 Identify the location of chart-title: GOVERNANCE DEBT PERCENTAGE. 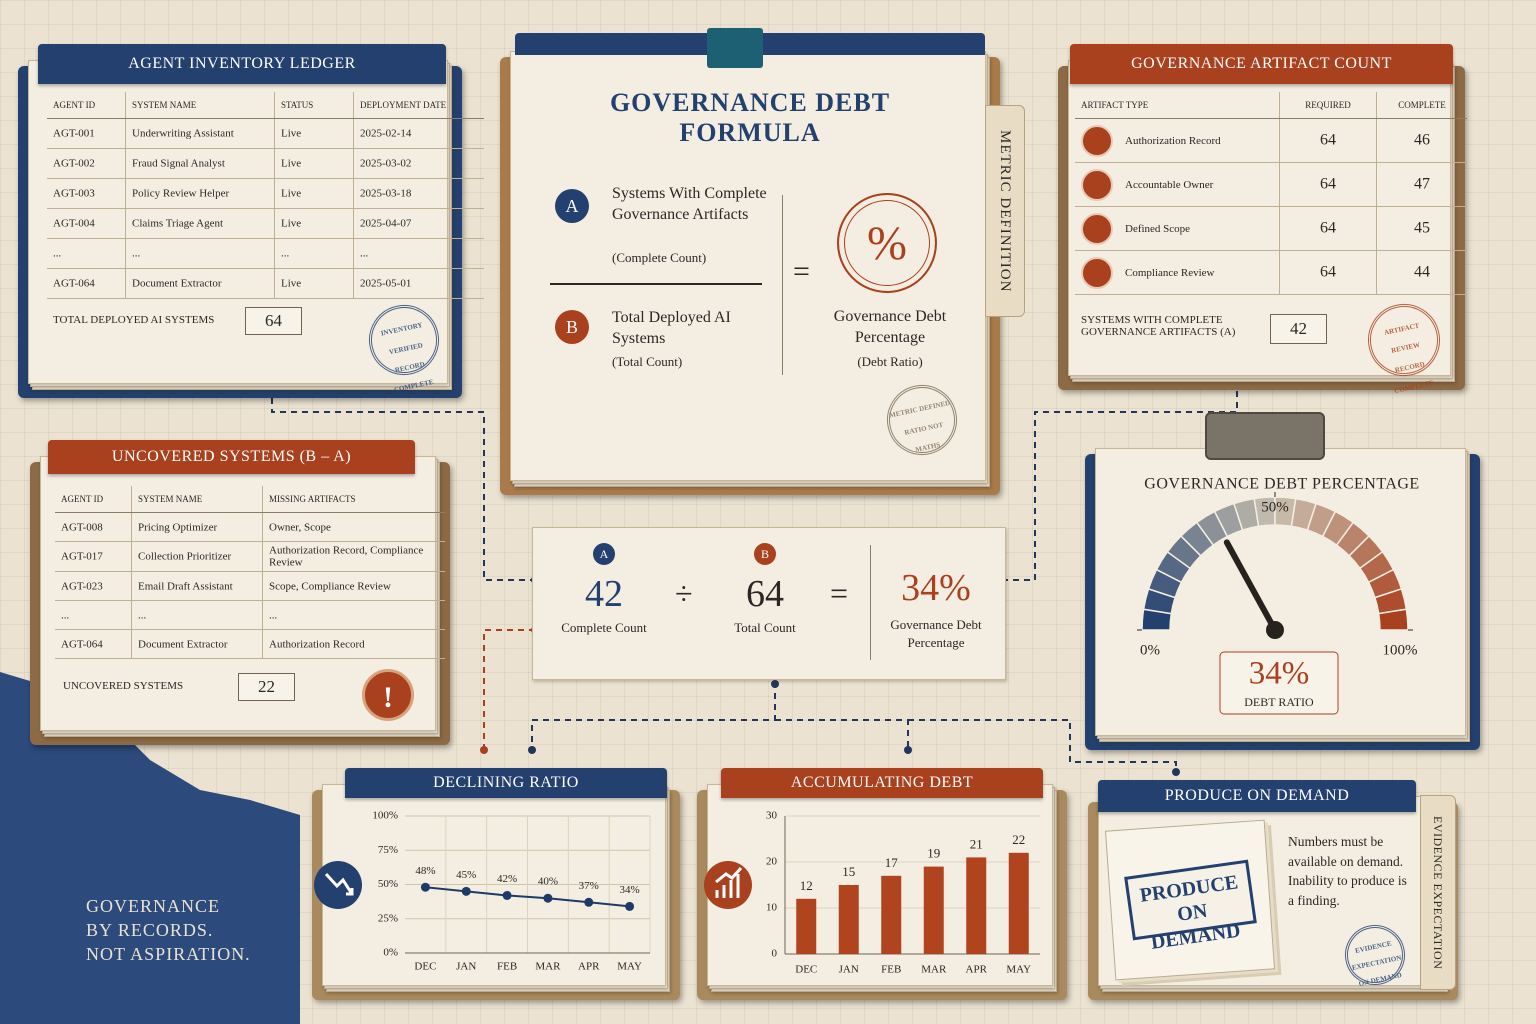
(1281, 484).